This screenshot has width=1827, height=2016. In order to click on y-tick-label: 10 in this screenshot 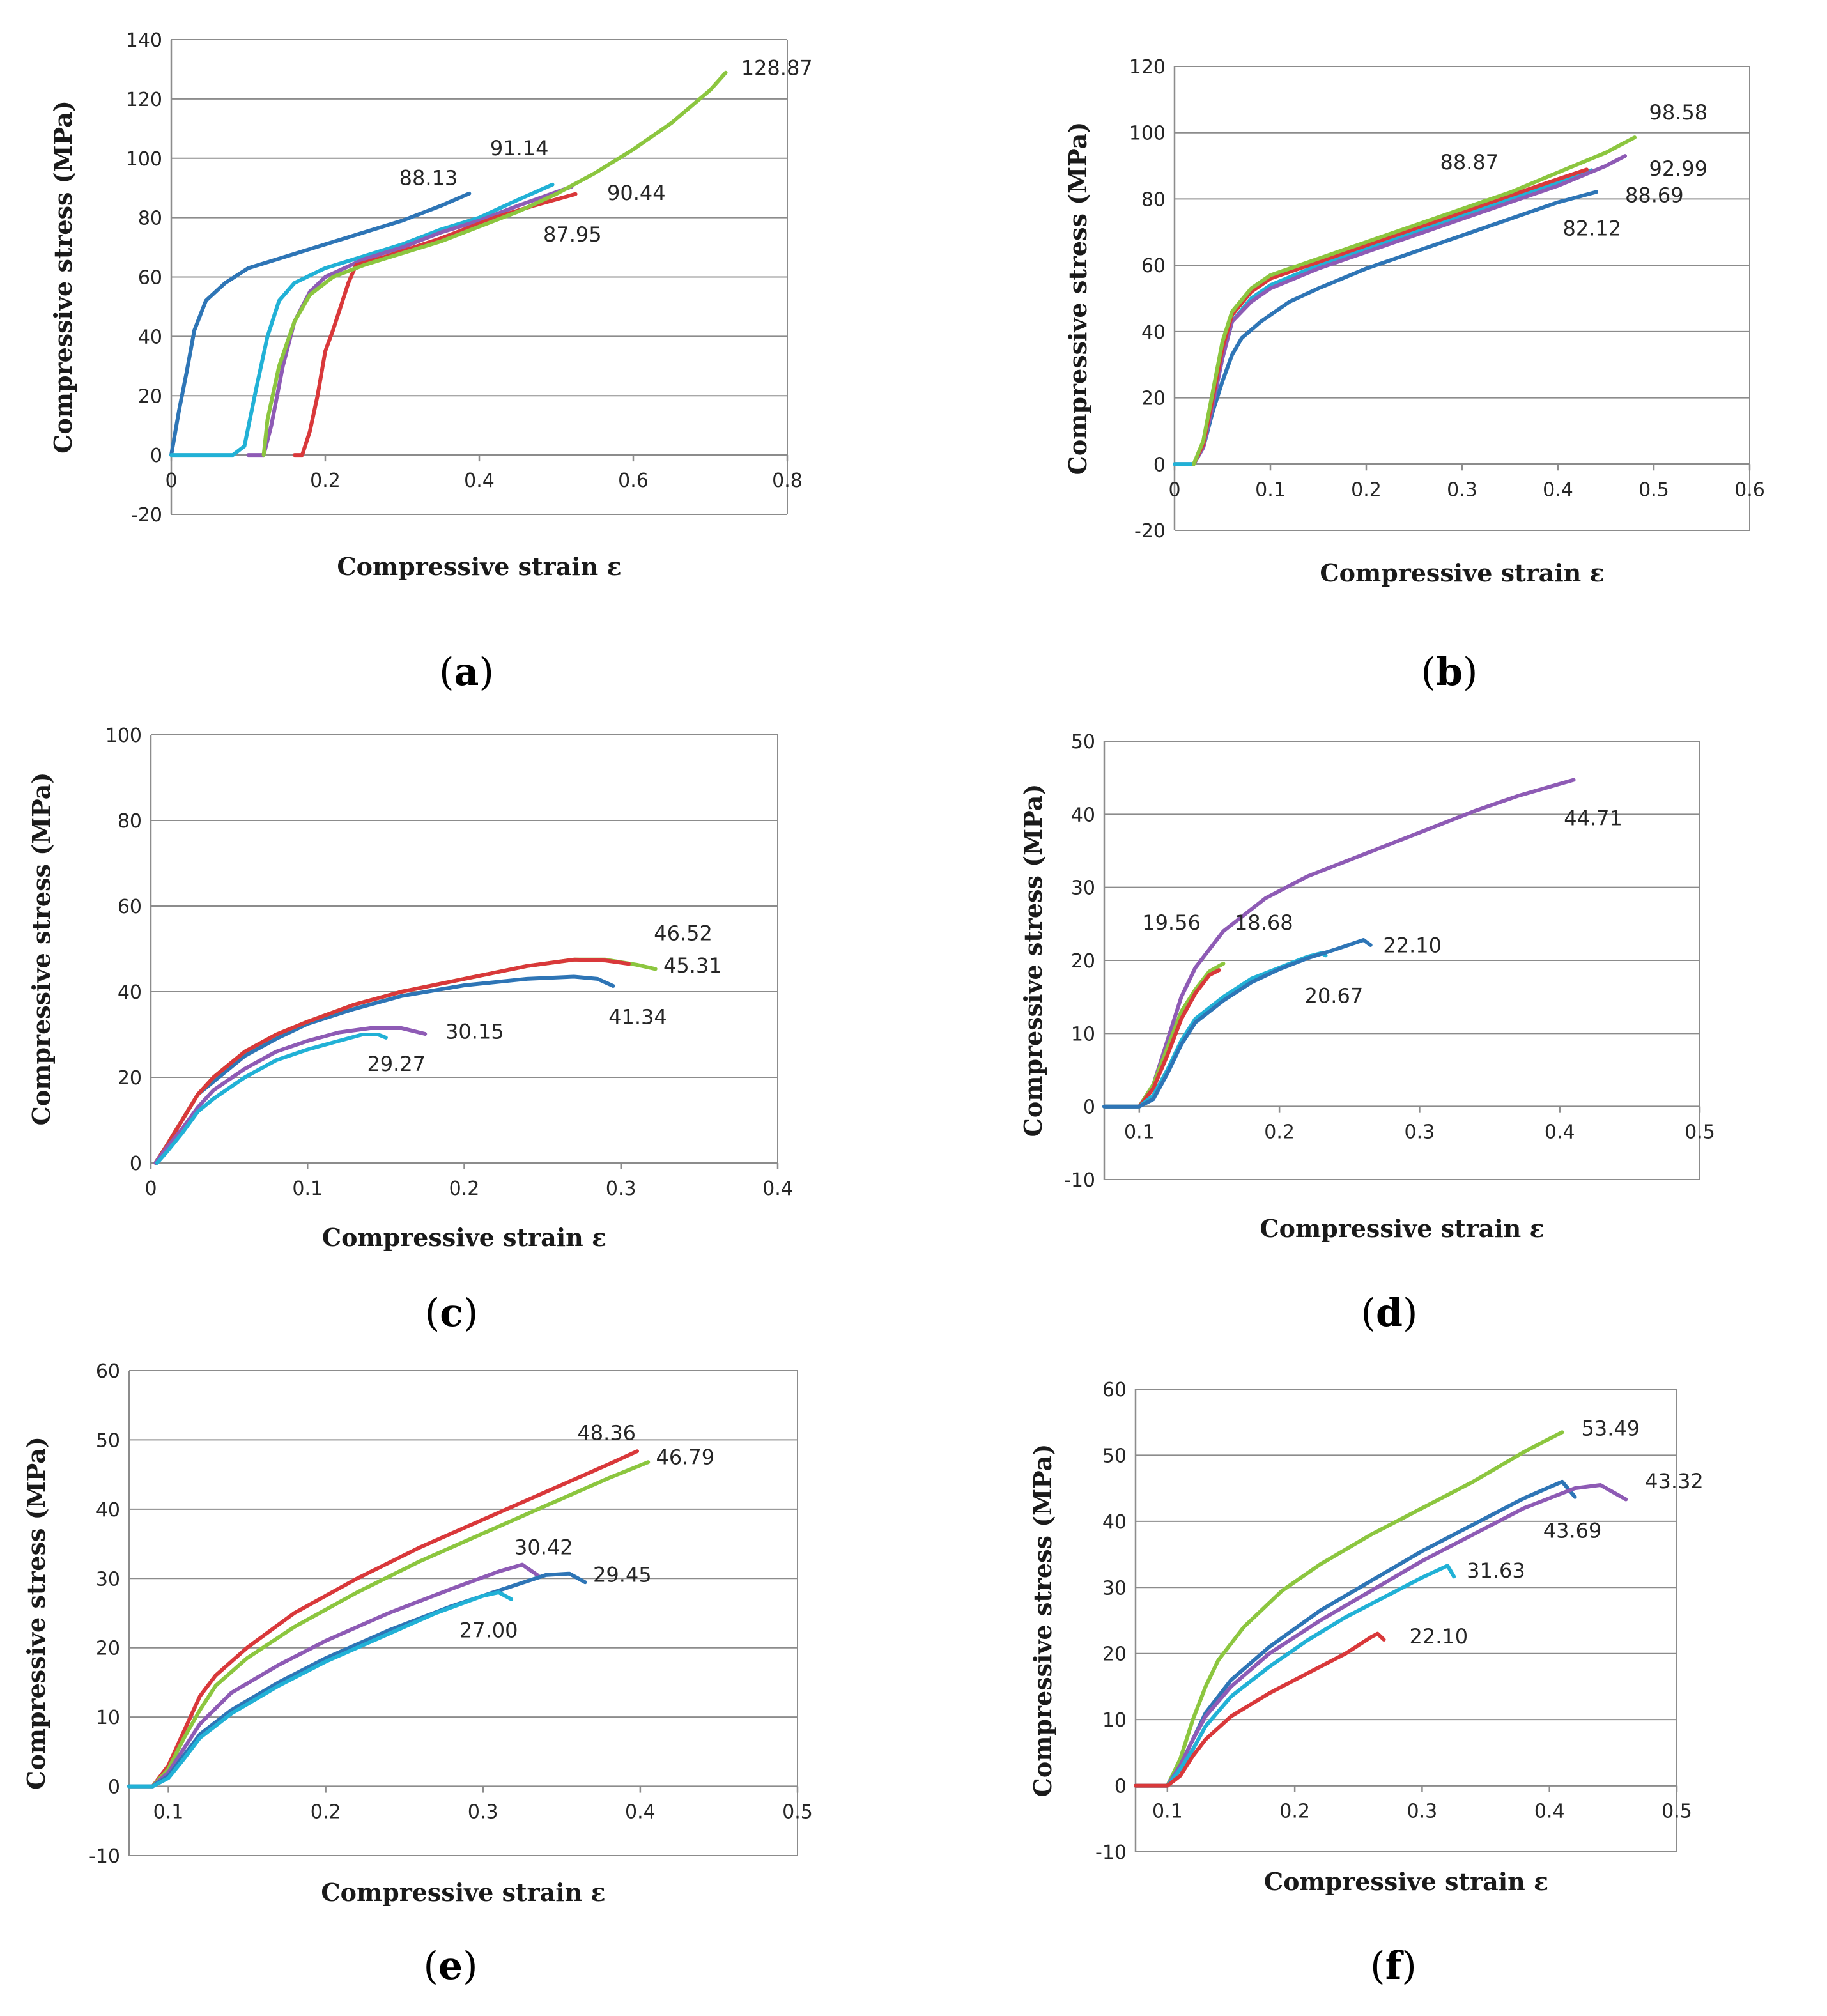, I will do `click(1114, 1720)`.